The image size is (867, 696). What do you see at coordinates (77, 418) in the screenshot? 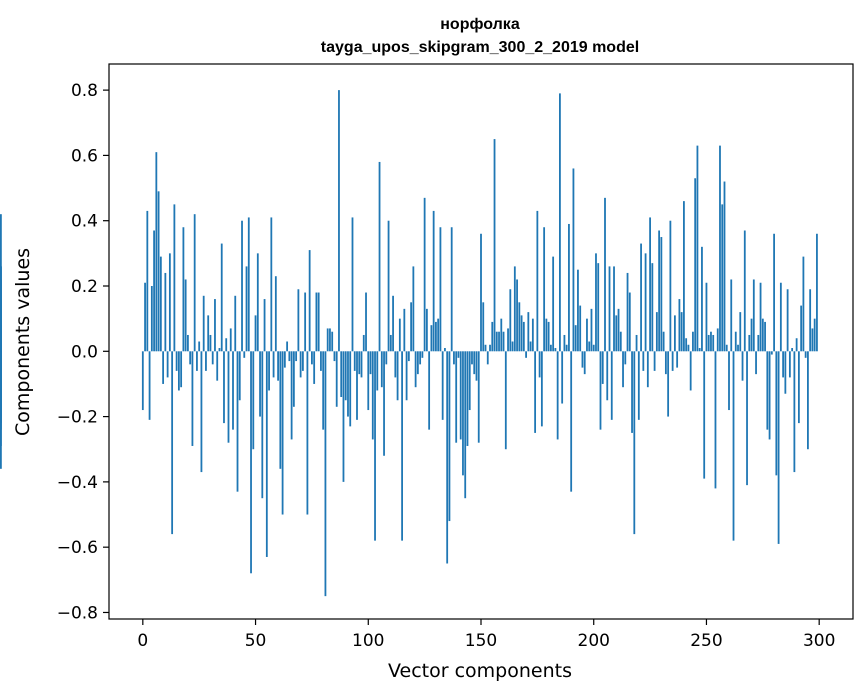
I see `y-tick-label: −0.2` at bounding box center [77, 418].